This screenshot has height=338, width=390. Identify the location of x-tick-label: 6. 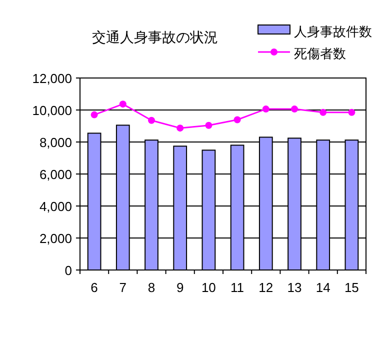
(94, 287).